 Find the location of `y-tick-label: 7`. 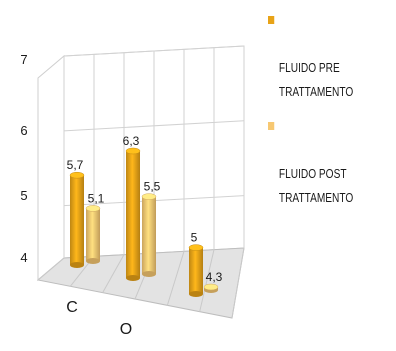

y-tick-label: 7 is located at coordinates (23, 59).